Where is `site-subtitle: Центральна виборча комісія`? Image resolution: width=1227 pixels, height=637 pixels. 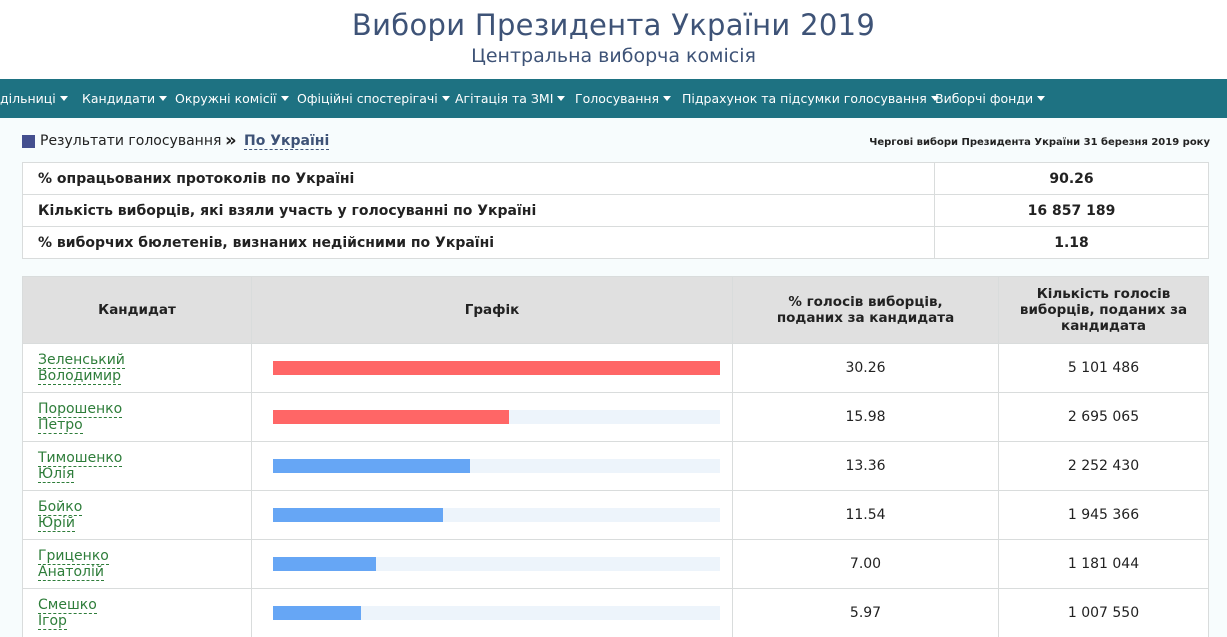
site-subtitle: Центральна виборча комісія is located at coordinates (613, 56).